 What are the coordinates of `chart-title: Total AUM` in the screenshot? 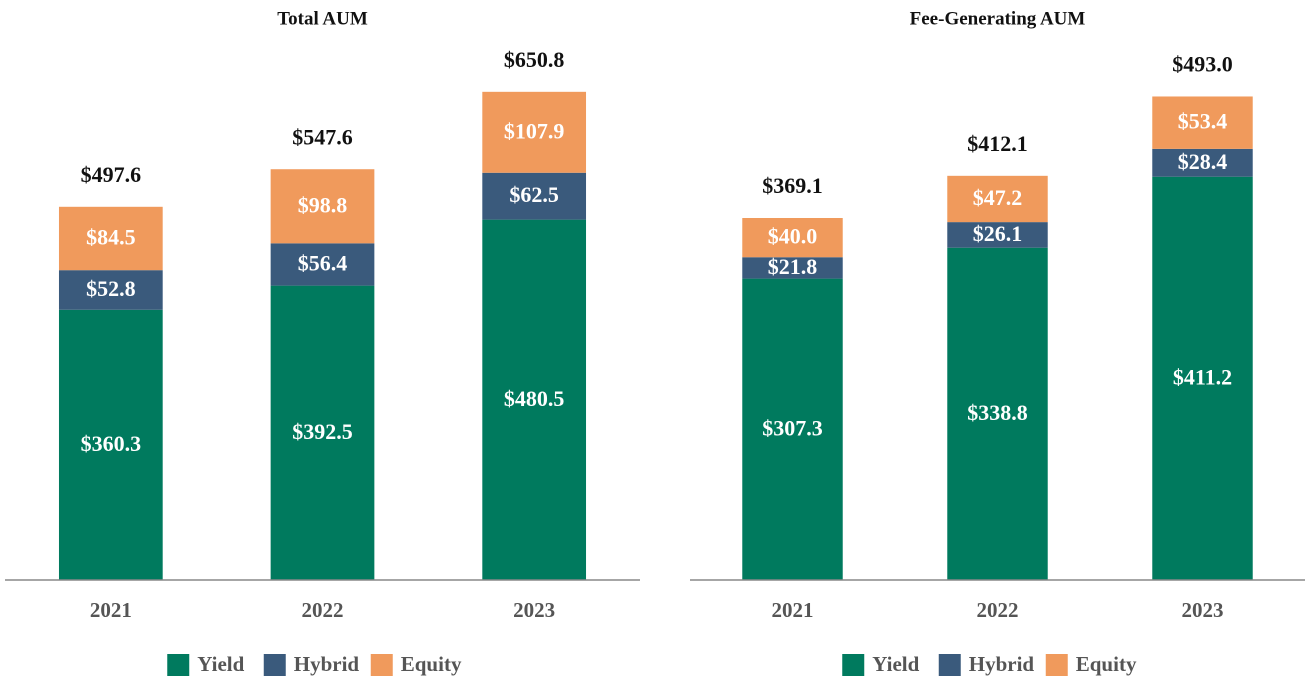 It's located at (322, 18).